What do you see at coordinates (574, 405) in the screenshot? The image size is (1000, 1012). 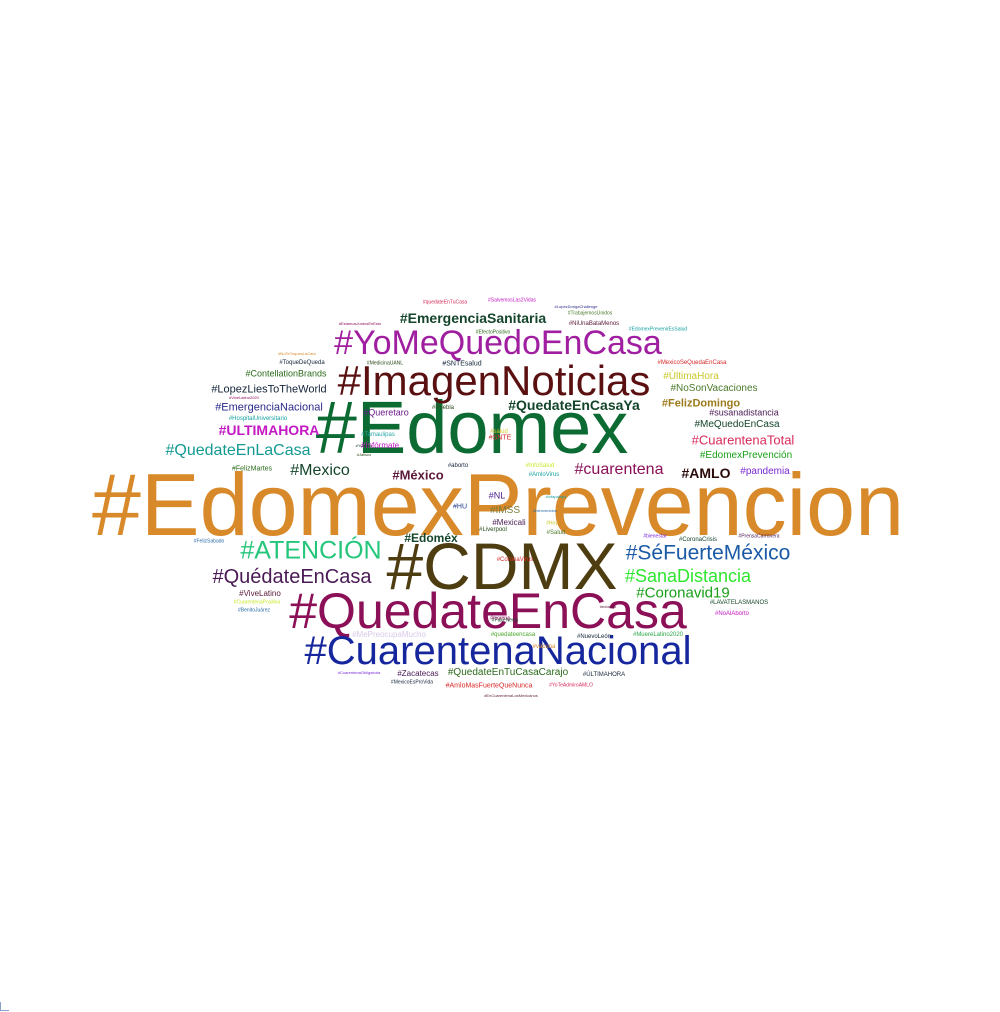 I see `word-cloud-tag: #QuedateEnCasaYa` at bounding box center [574, 405].